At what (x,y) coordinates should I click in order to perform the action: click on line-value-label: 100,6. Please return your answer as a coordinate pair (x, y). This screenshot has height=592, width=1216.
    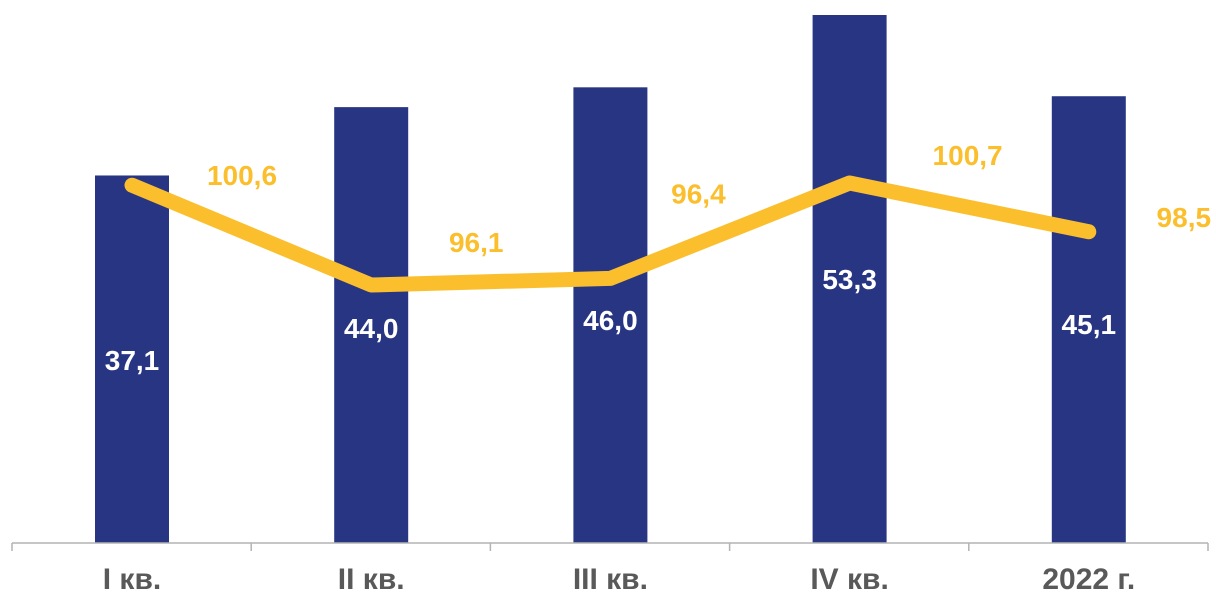
    Looking at the image, I should click on (242, 175).